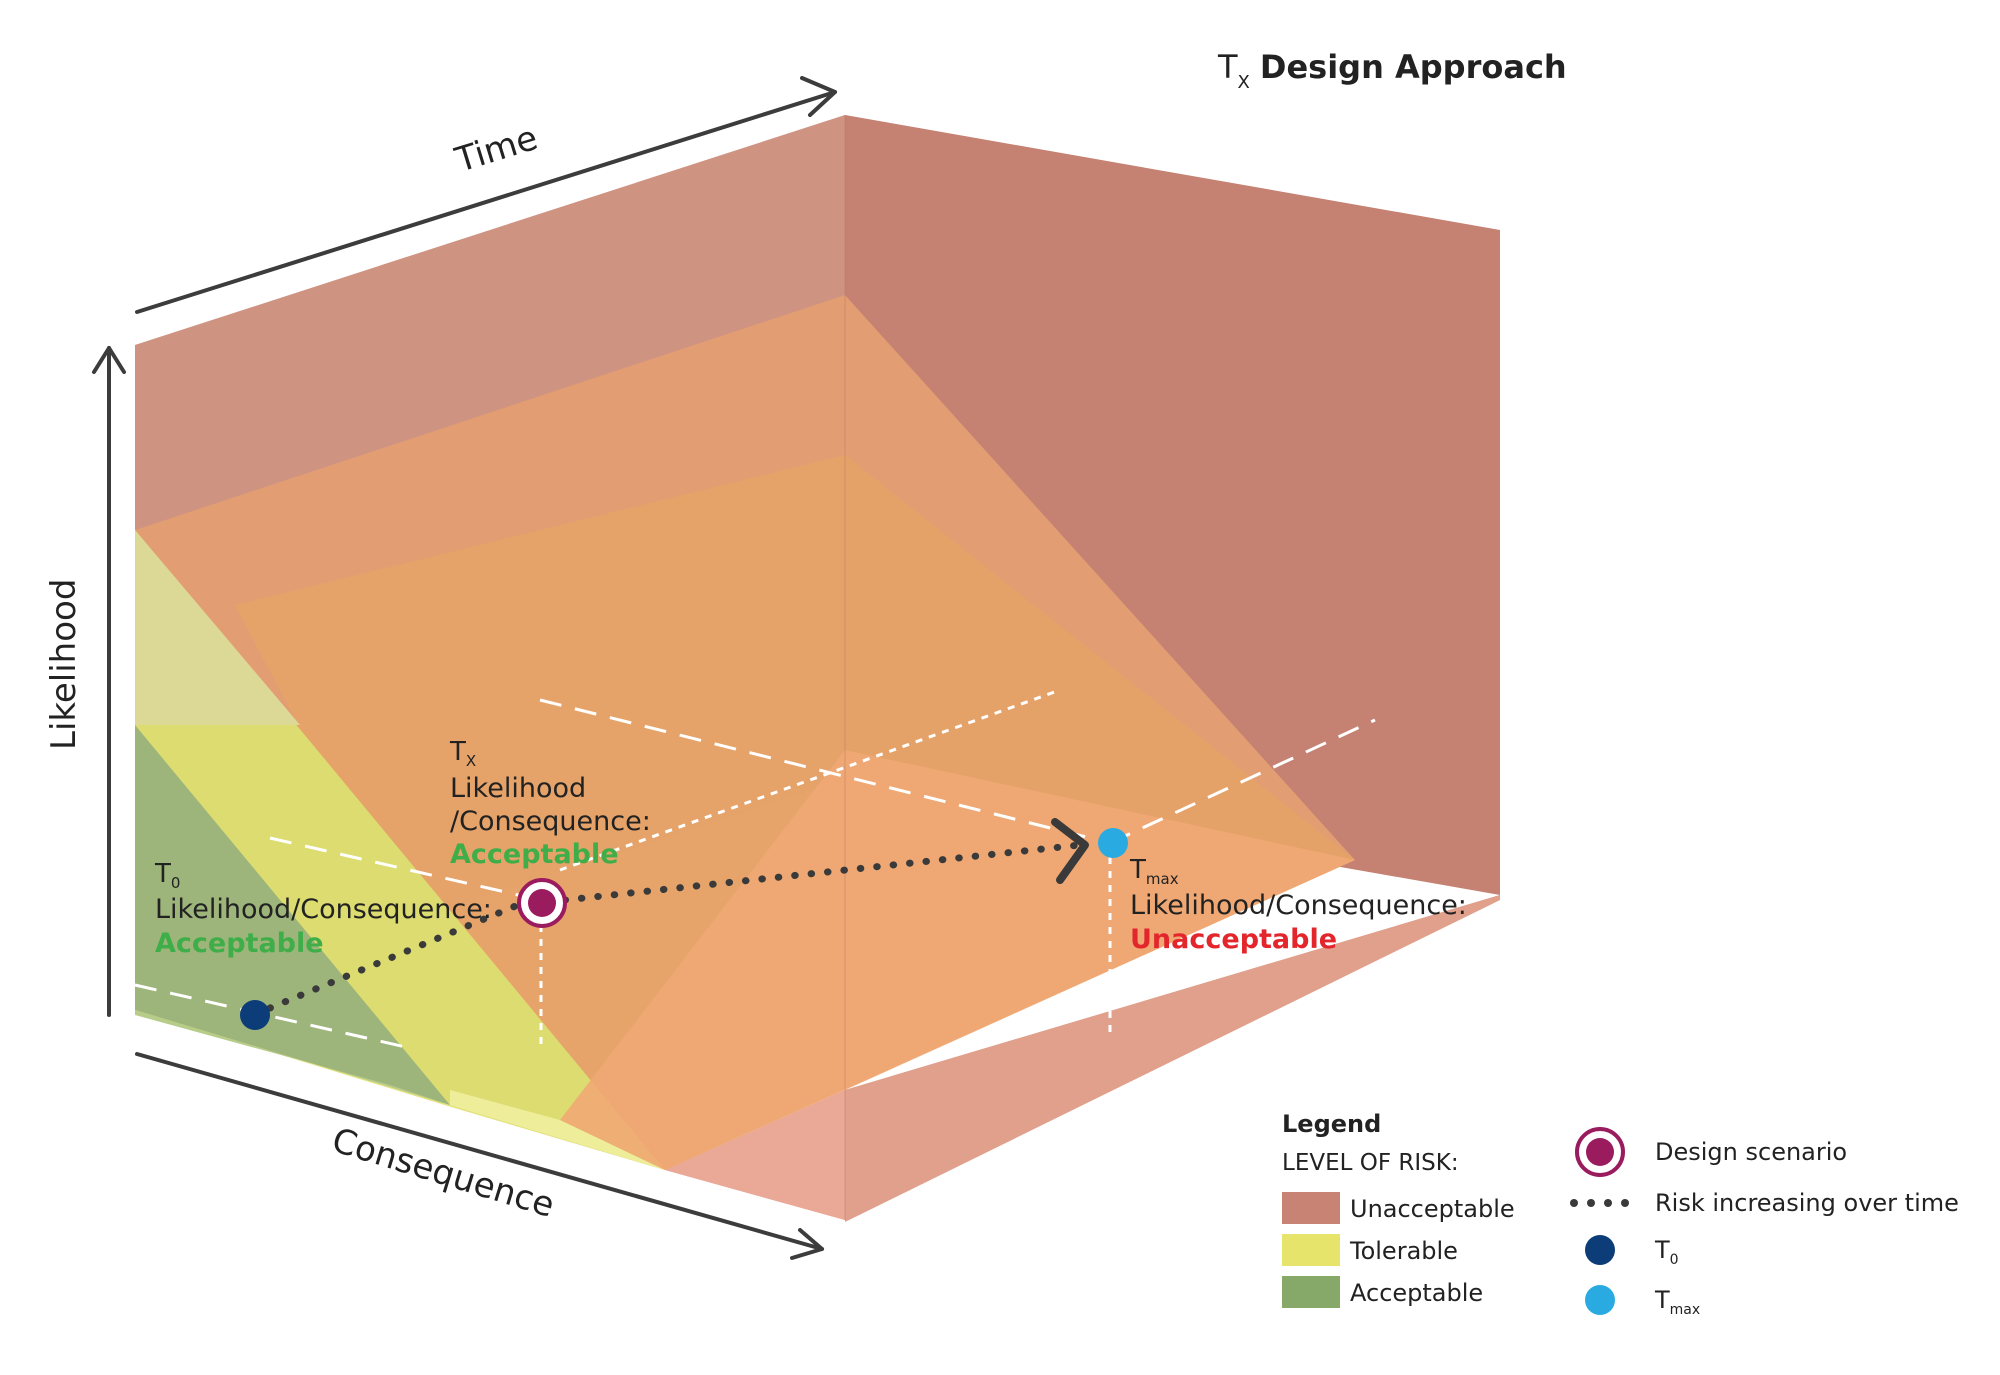 Image resolution: width=2000 pixels, height=1375 pixels. What do you see at coordinates (1807, 1203) in the screenshot?
I see `legend-risk-increasing-label: Risk increasing over time` at bounding box center [1807, 1203].